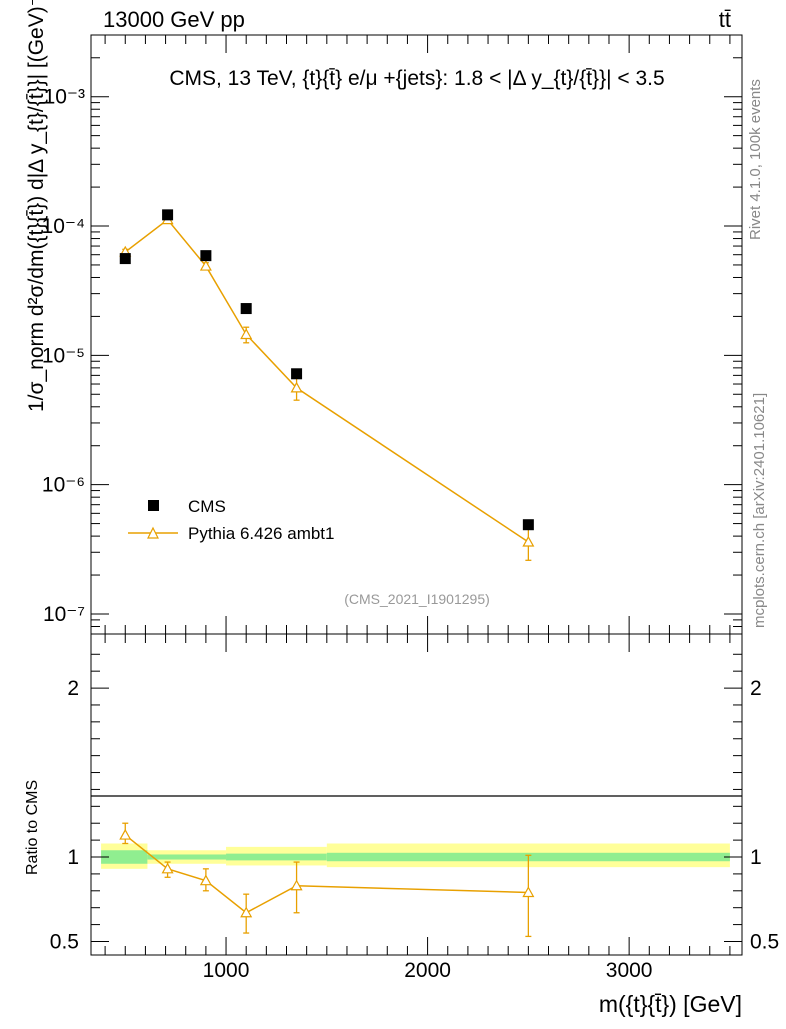 The height and width of the screenshot is (1029, 786). What do you see at coordinates (764, 941) in the screenshot?
I see `ratio-y-tick-label-right: 0.5` at bounding box center [764, 941].